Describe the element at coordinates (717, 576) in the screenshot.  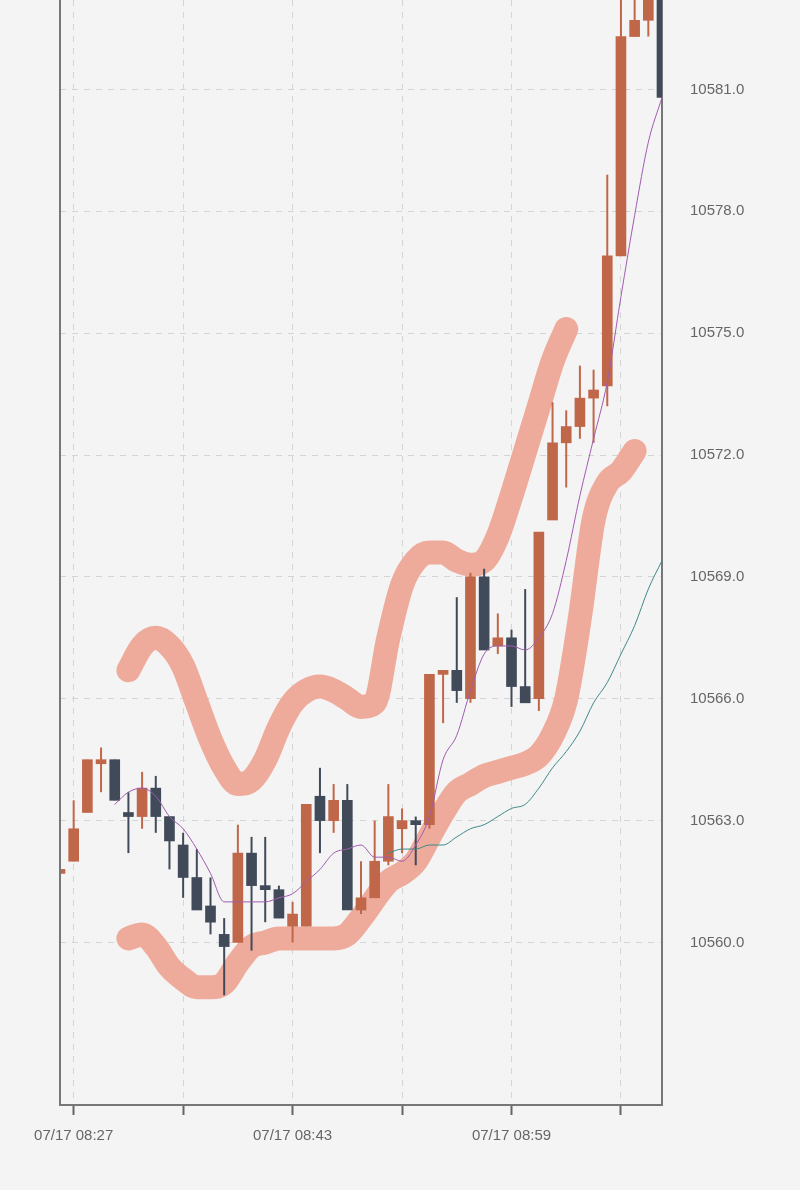
I see `y-tick-label: 10569.0` at that location.